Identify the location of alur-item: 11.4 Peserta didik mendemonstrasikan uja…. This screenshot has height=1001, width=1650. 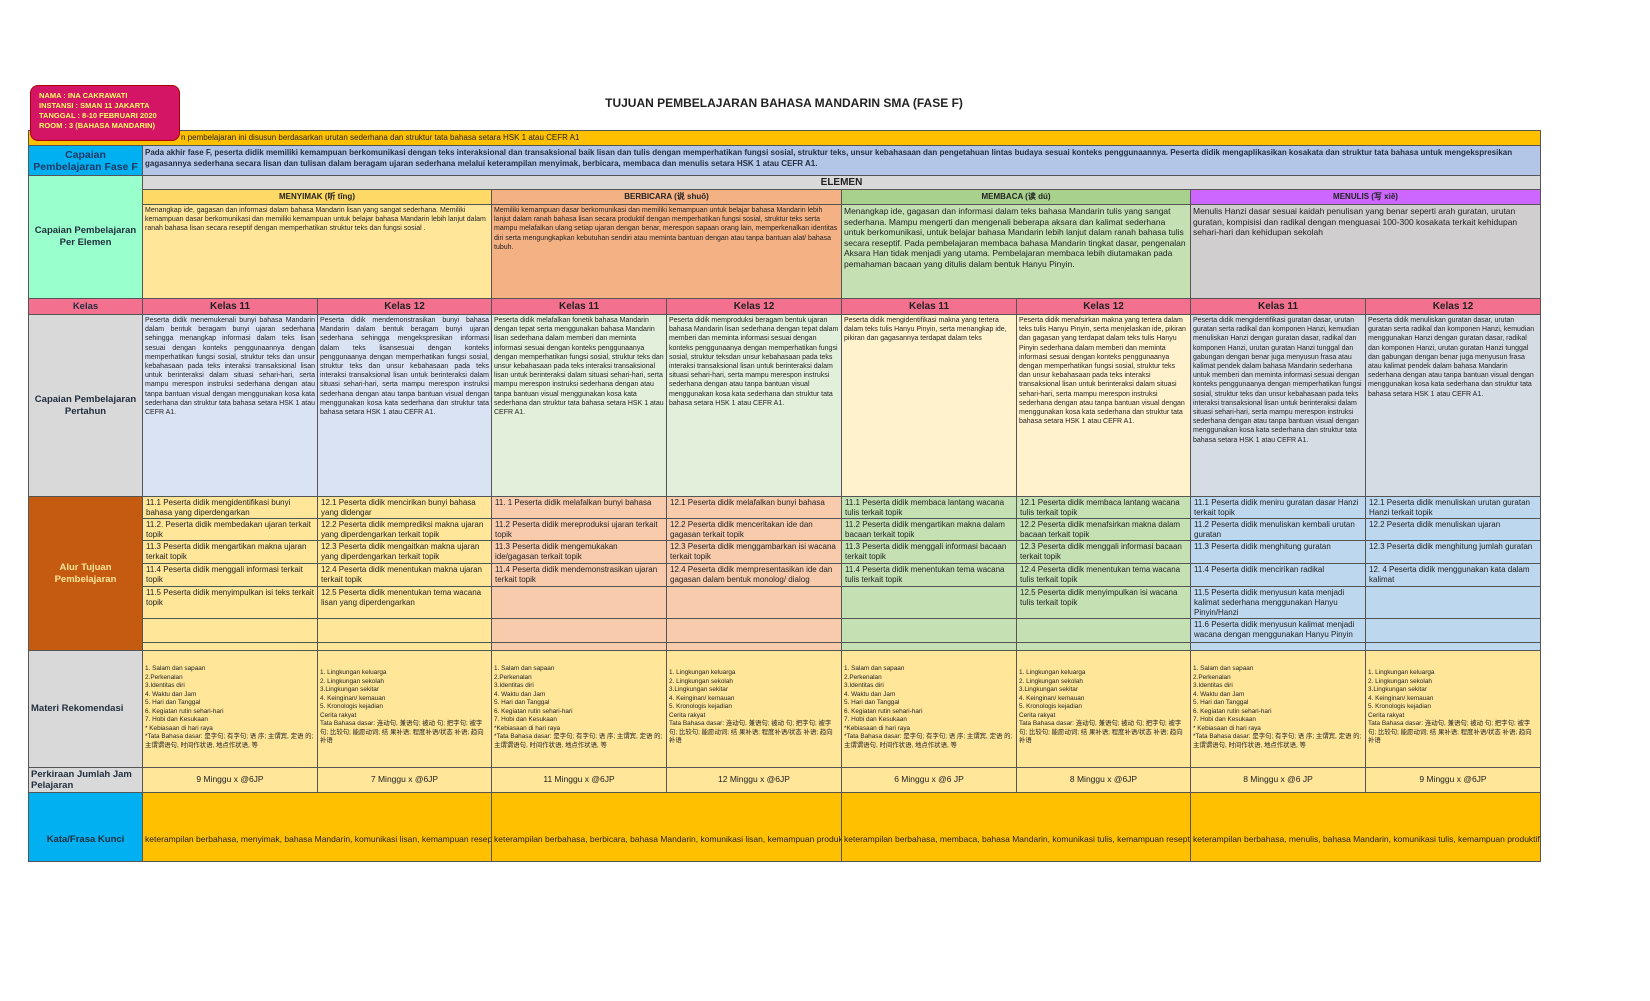
(579, 575).